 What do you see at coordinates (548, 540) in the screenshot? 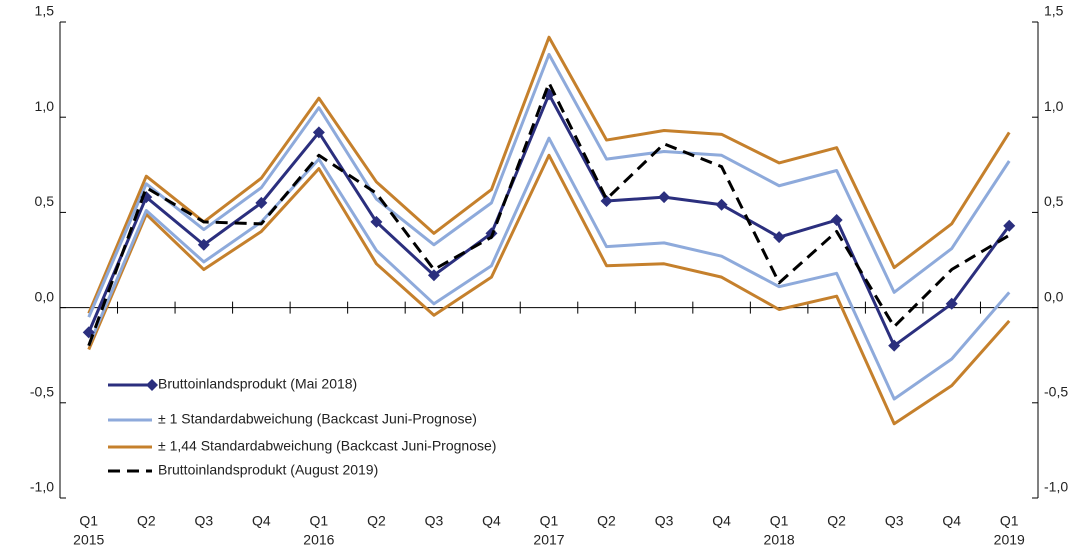
I see `x-group-label: 2017` at bounding box center [548, 540].